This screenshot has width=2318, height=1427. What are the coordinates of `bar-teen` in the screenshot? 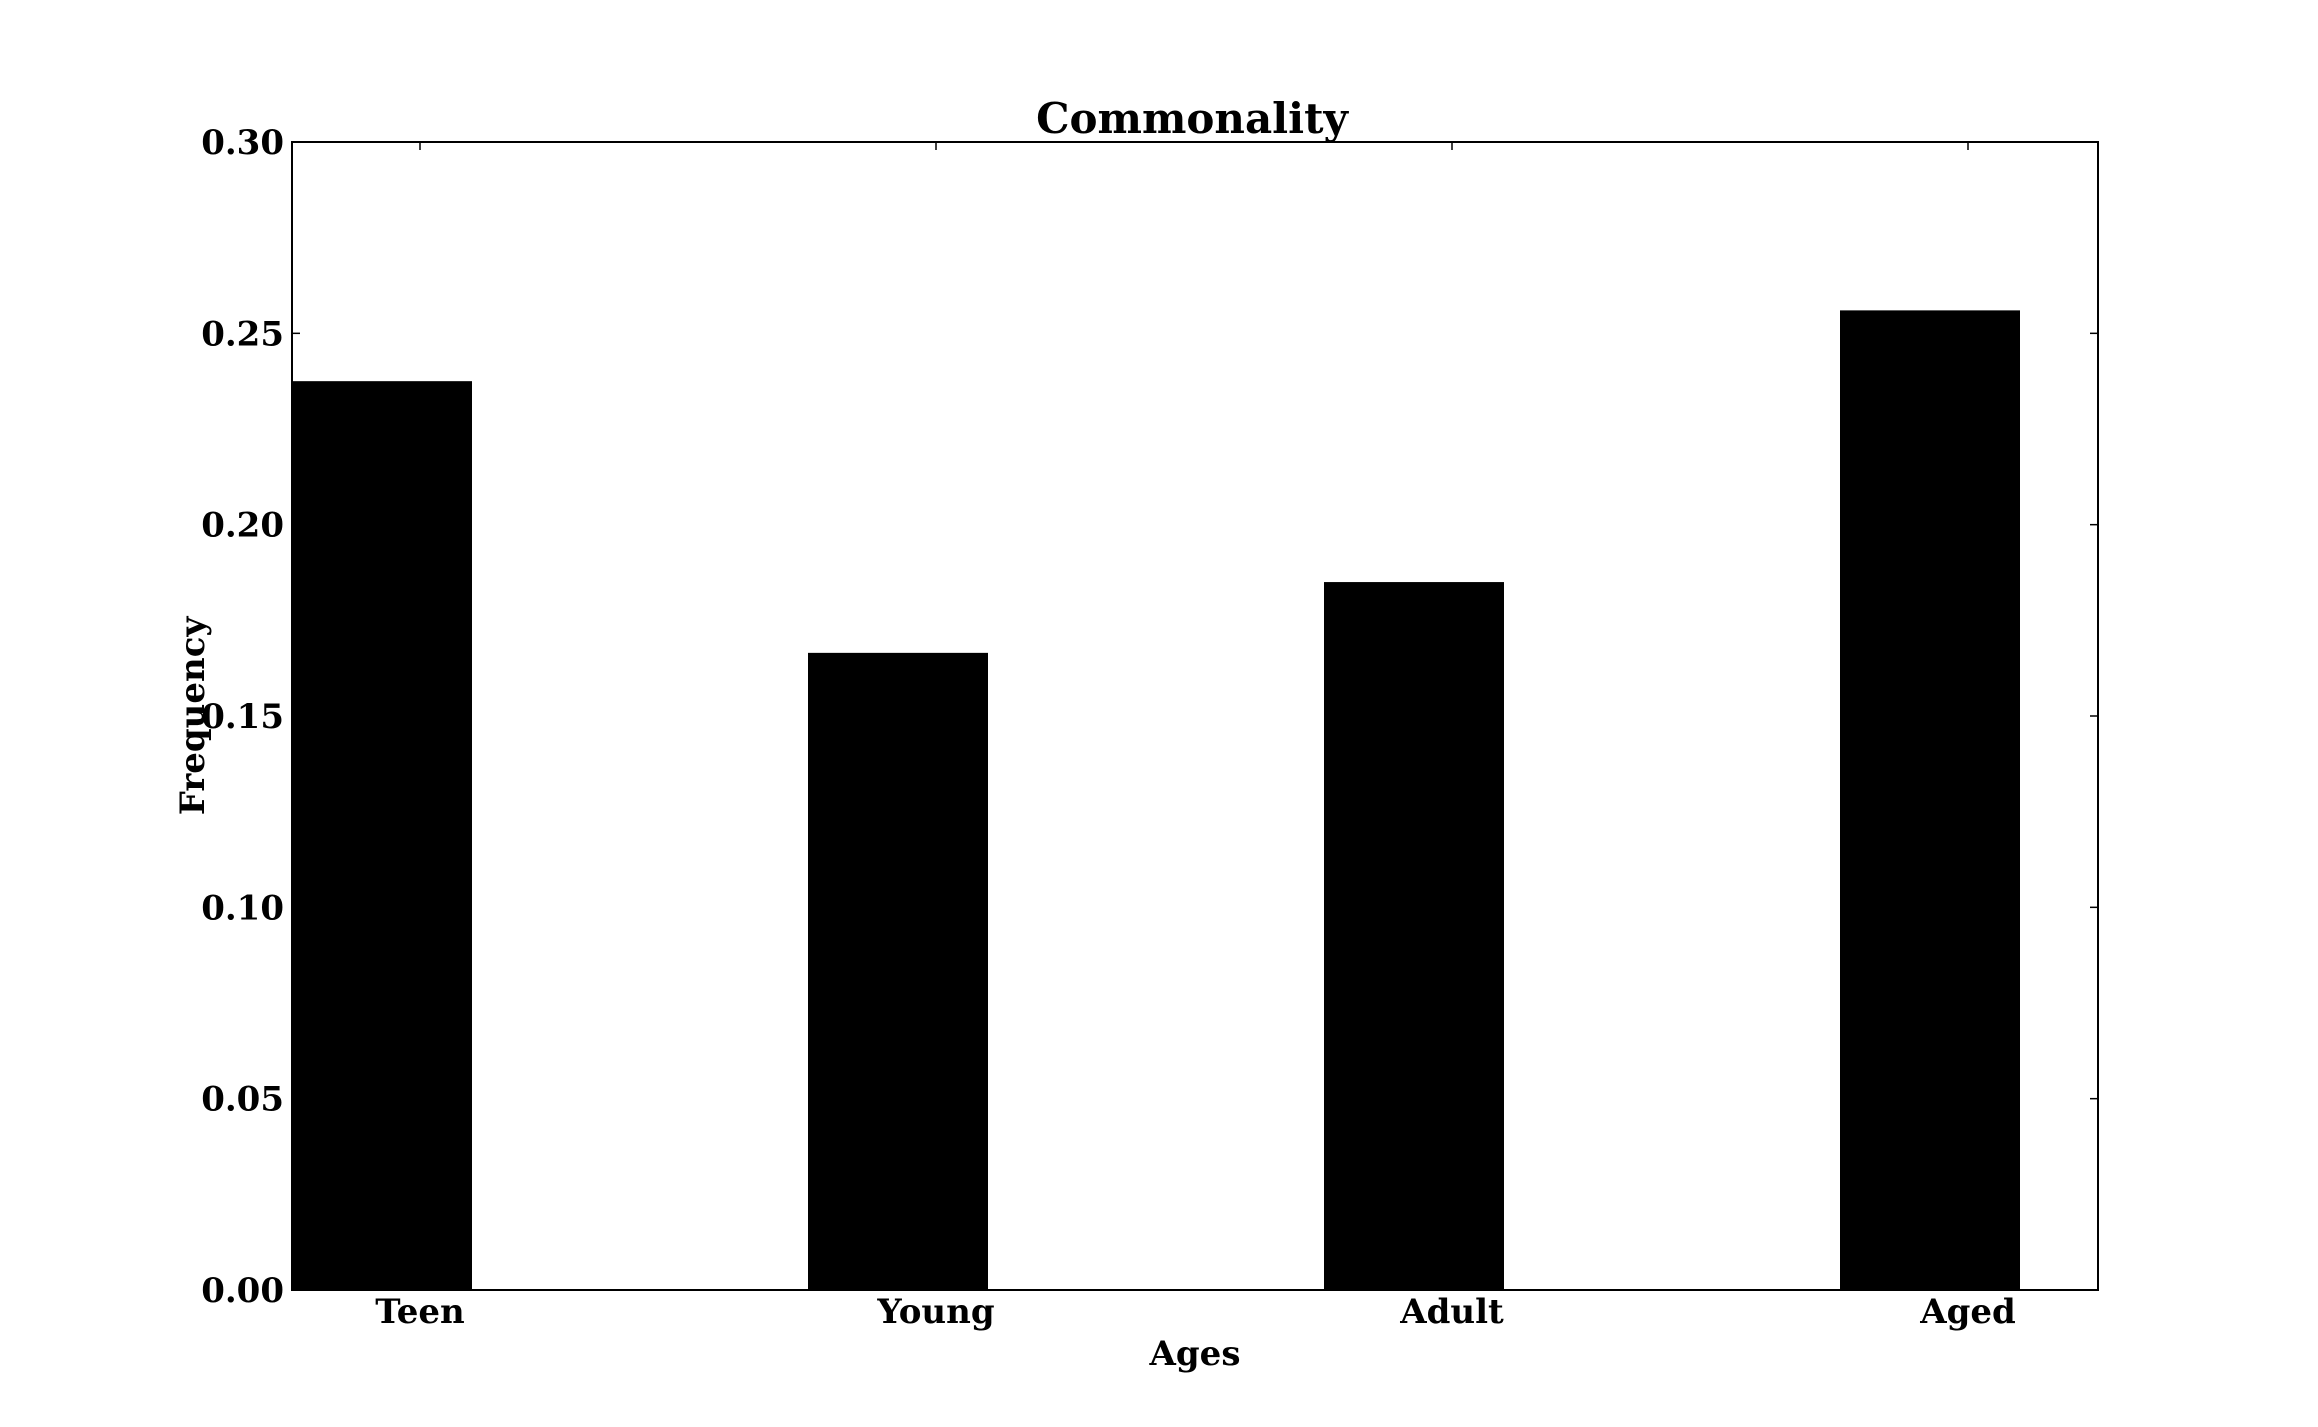 It's located at (382, 836).